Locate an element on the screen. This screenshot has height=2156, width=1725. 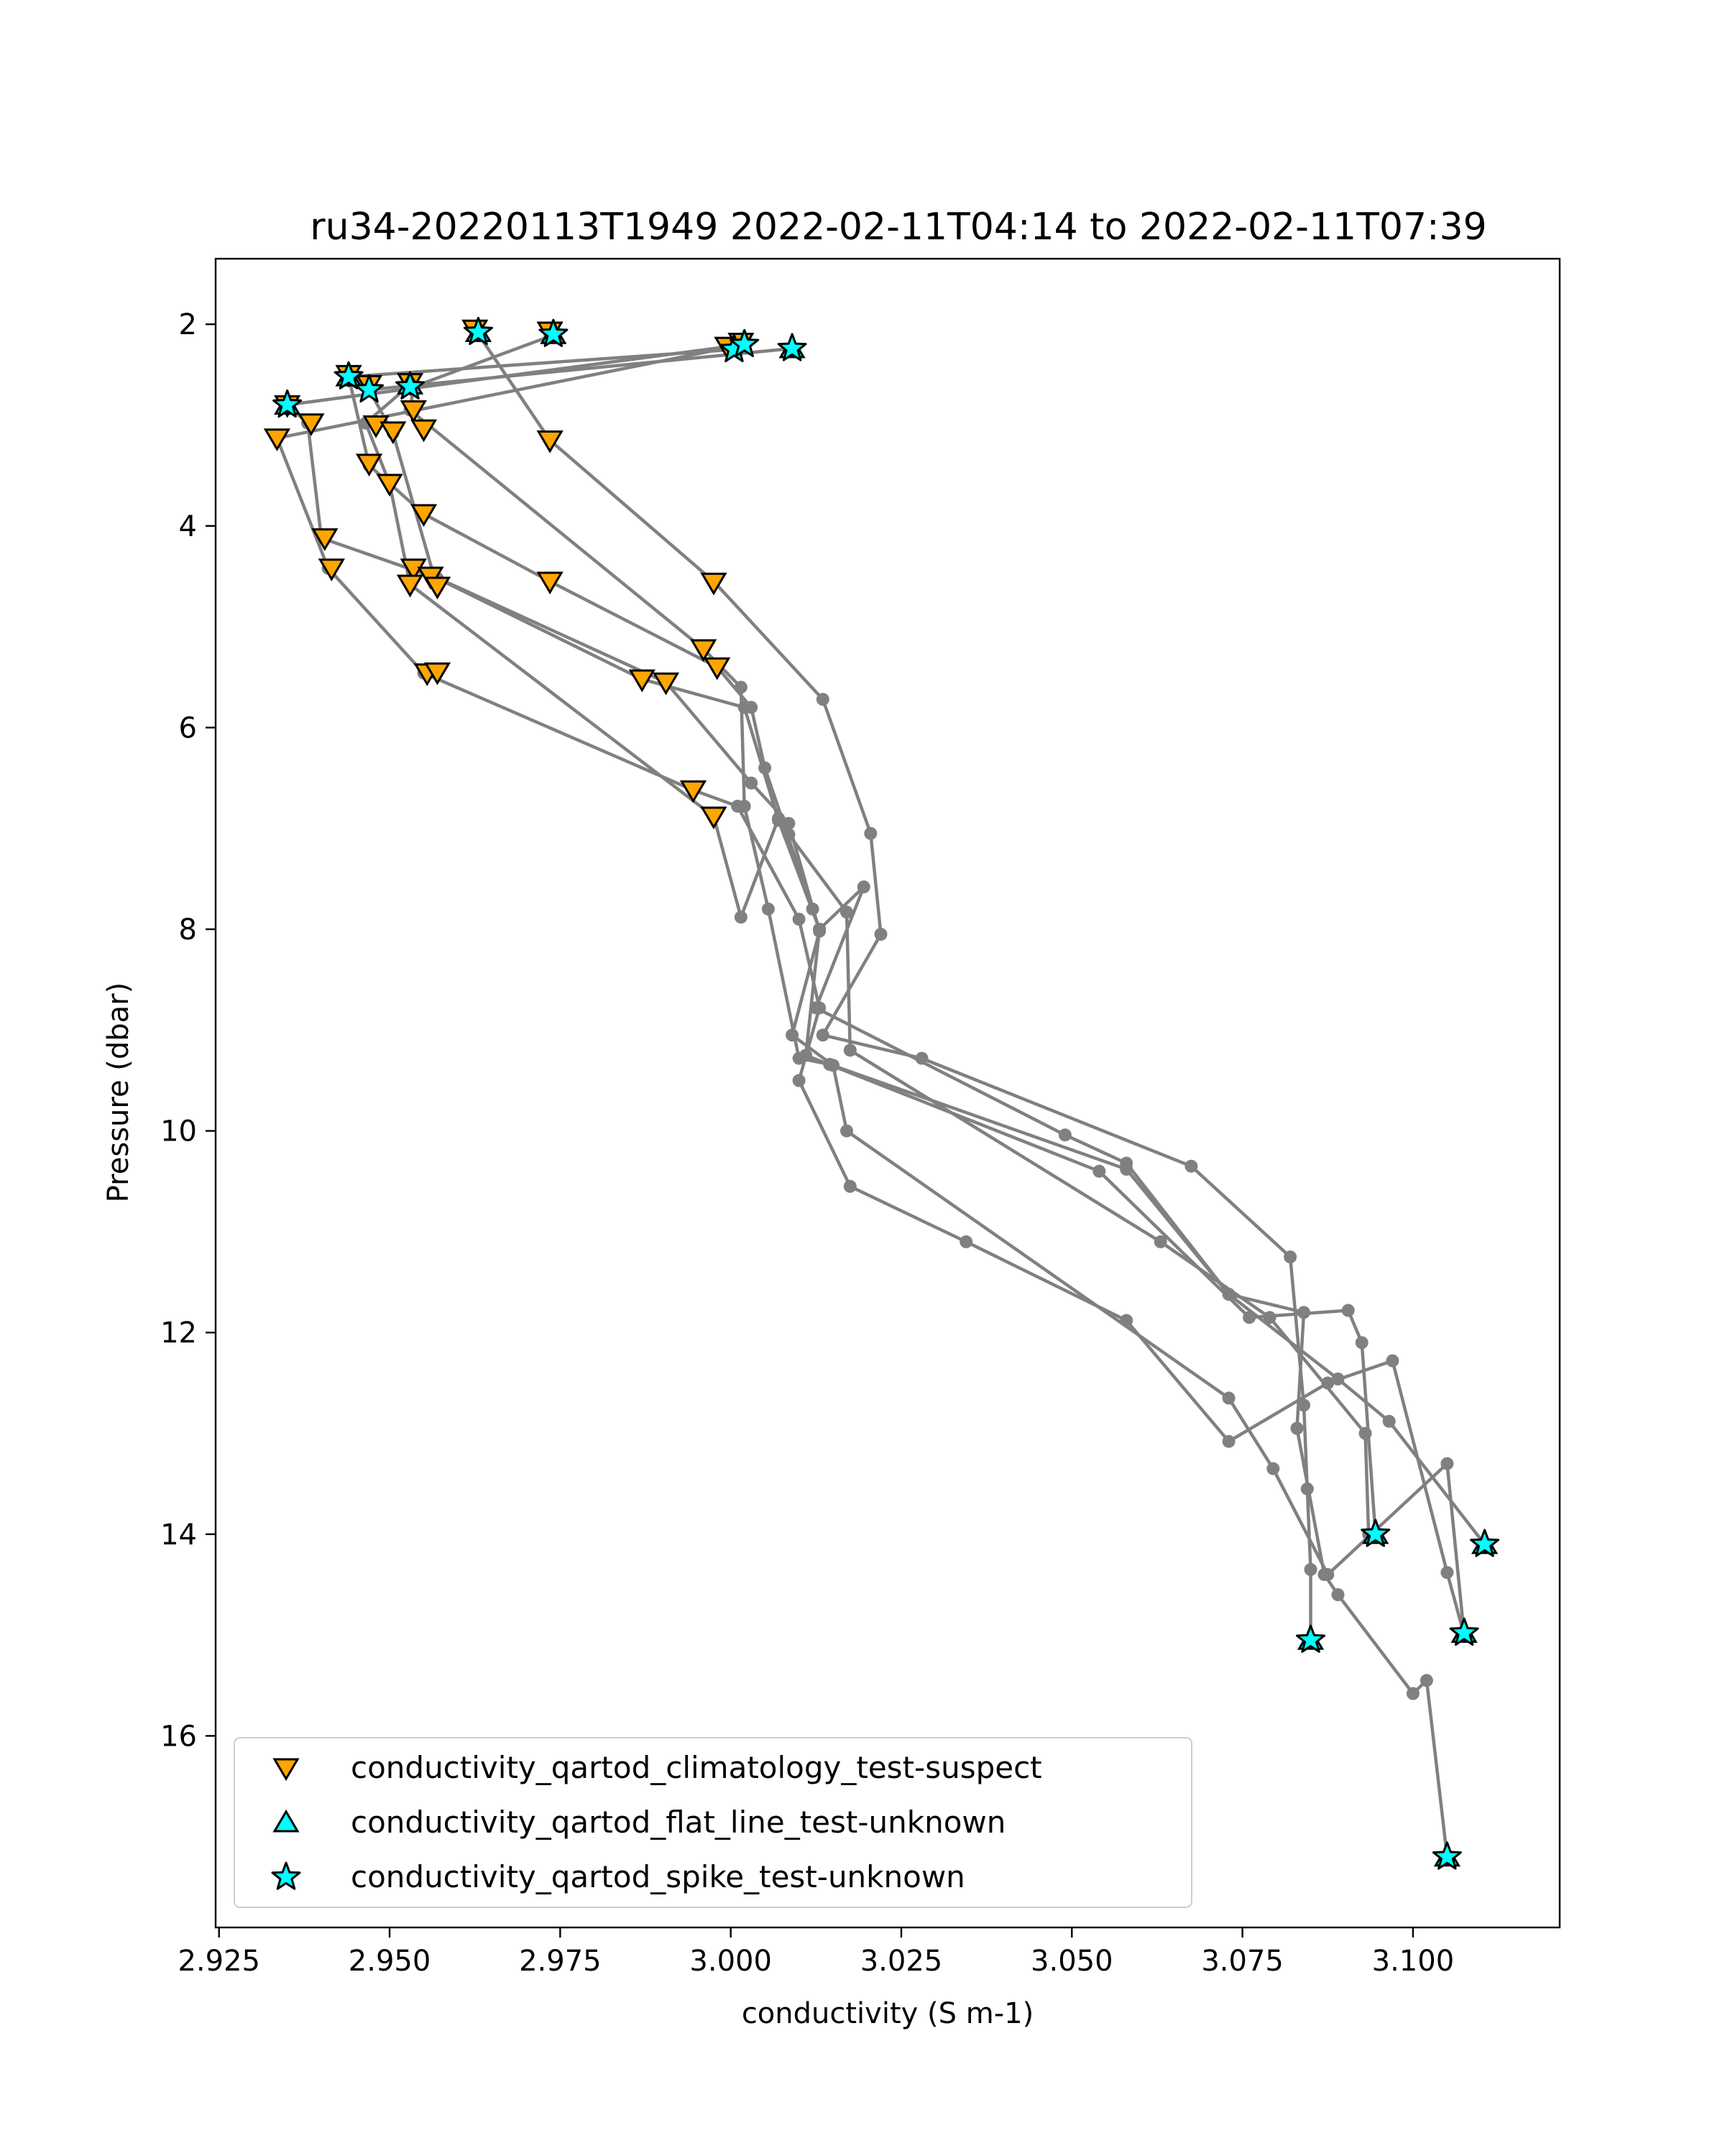
x-tick-label: 3.100 is located at coordinates (1413, 1961).